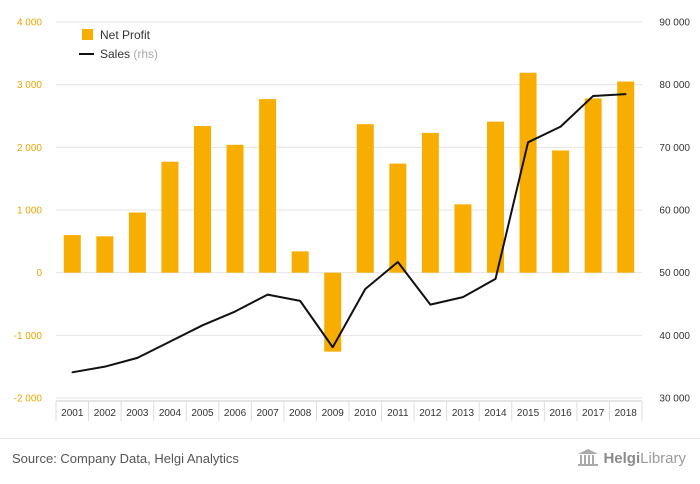 Image resolution: width=700 pixels, height=484 pixels. Describe the element at coordinates (72, 372) in the screenshot. I see `sales-point-2001` at that location.